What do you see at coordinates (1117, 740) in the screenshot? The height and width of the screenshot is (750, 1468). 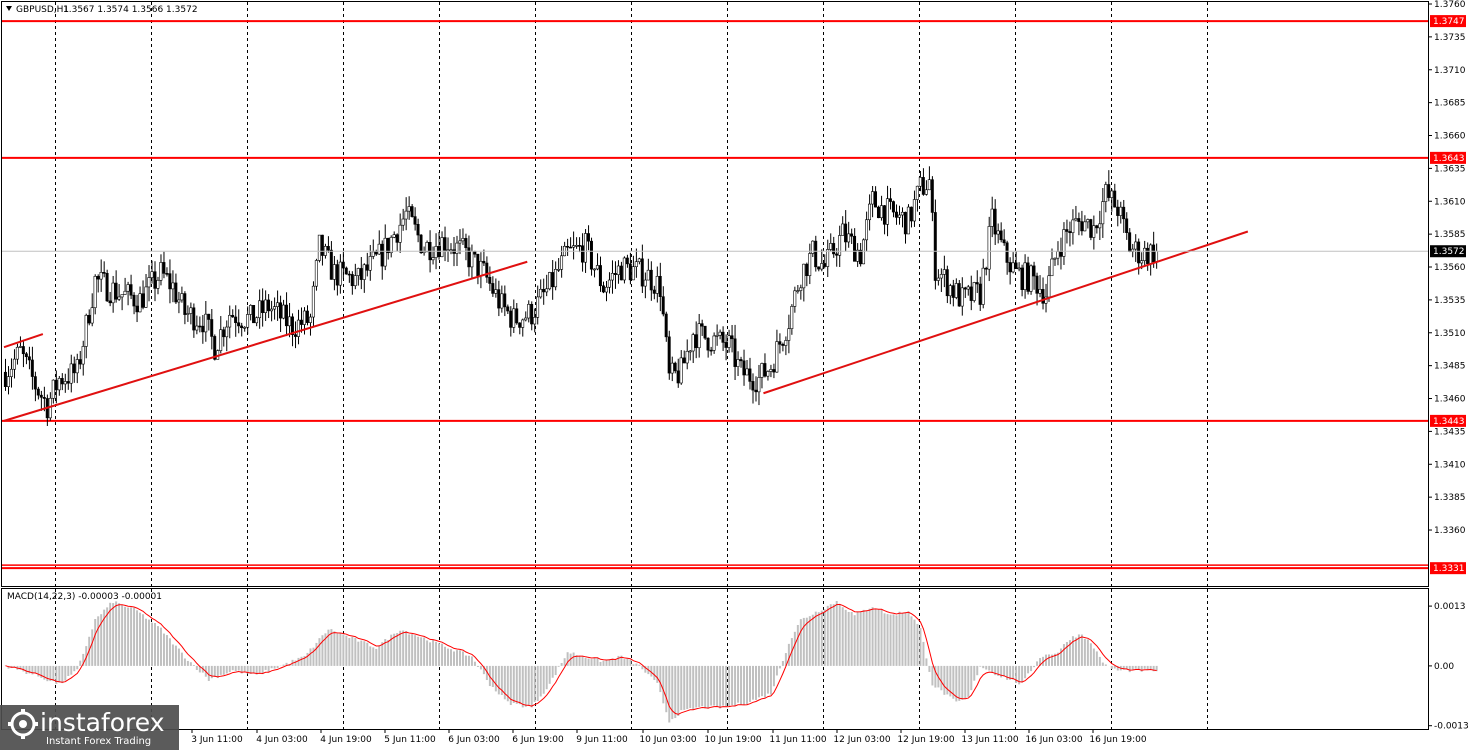 I see `time-tick-label: 16 Jun 19:00` at bounding box center [1117, 740].